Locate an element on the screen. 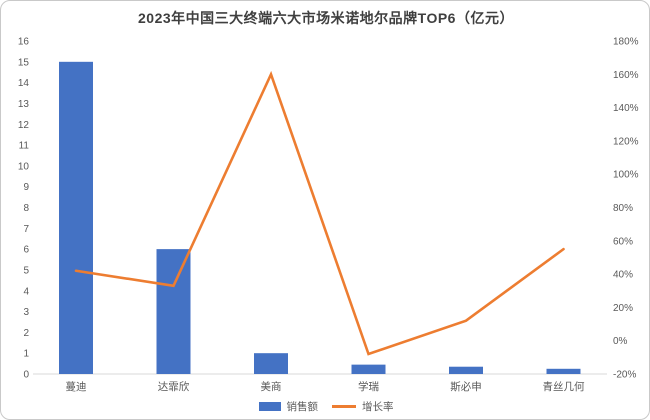 This screenshot has width=650, height=420. left-axis-tick: 1 is located at coordinates (26, 354).